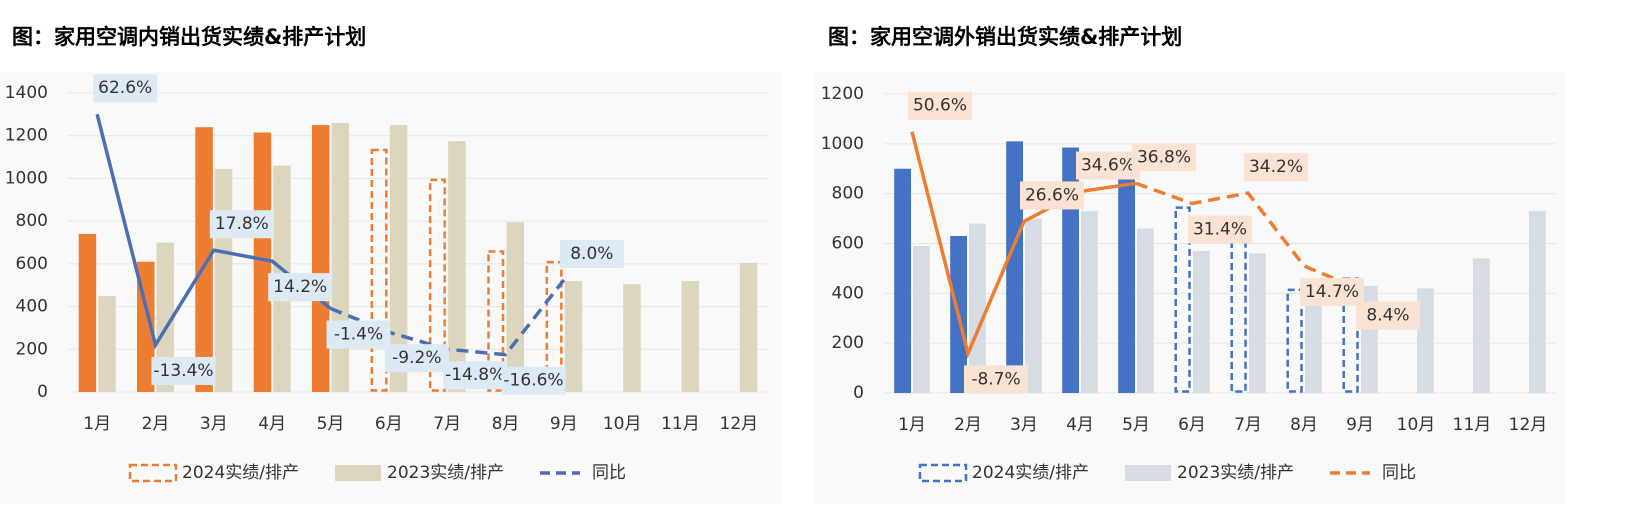 The width and height of the screenshot is (1629, 526). What do you see at coordinates (26, 178) in the screenshot?
I see `y-tick-label: 1000` at bounding box center [26, 178].